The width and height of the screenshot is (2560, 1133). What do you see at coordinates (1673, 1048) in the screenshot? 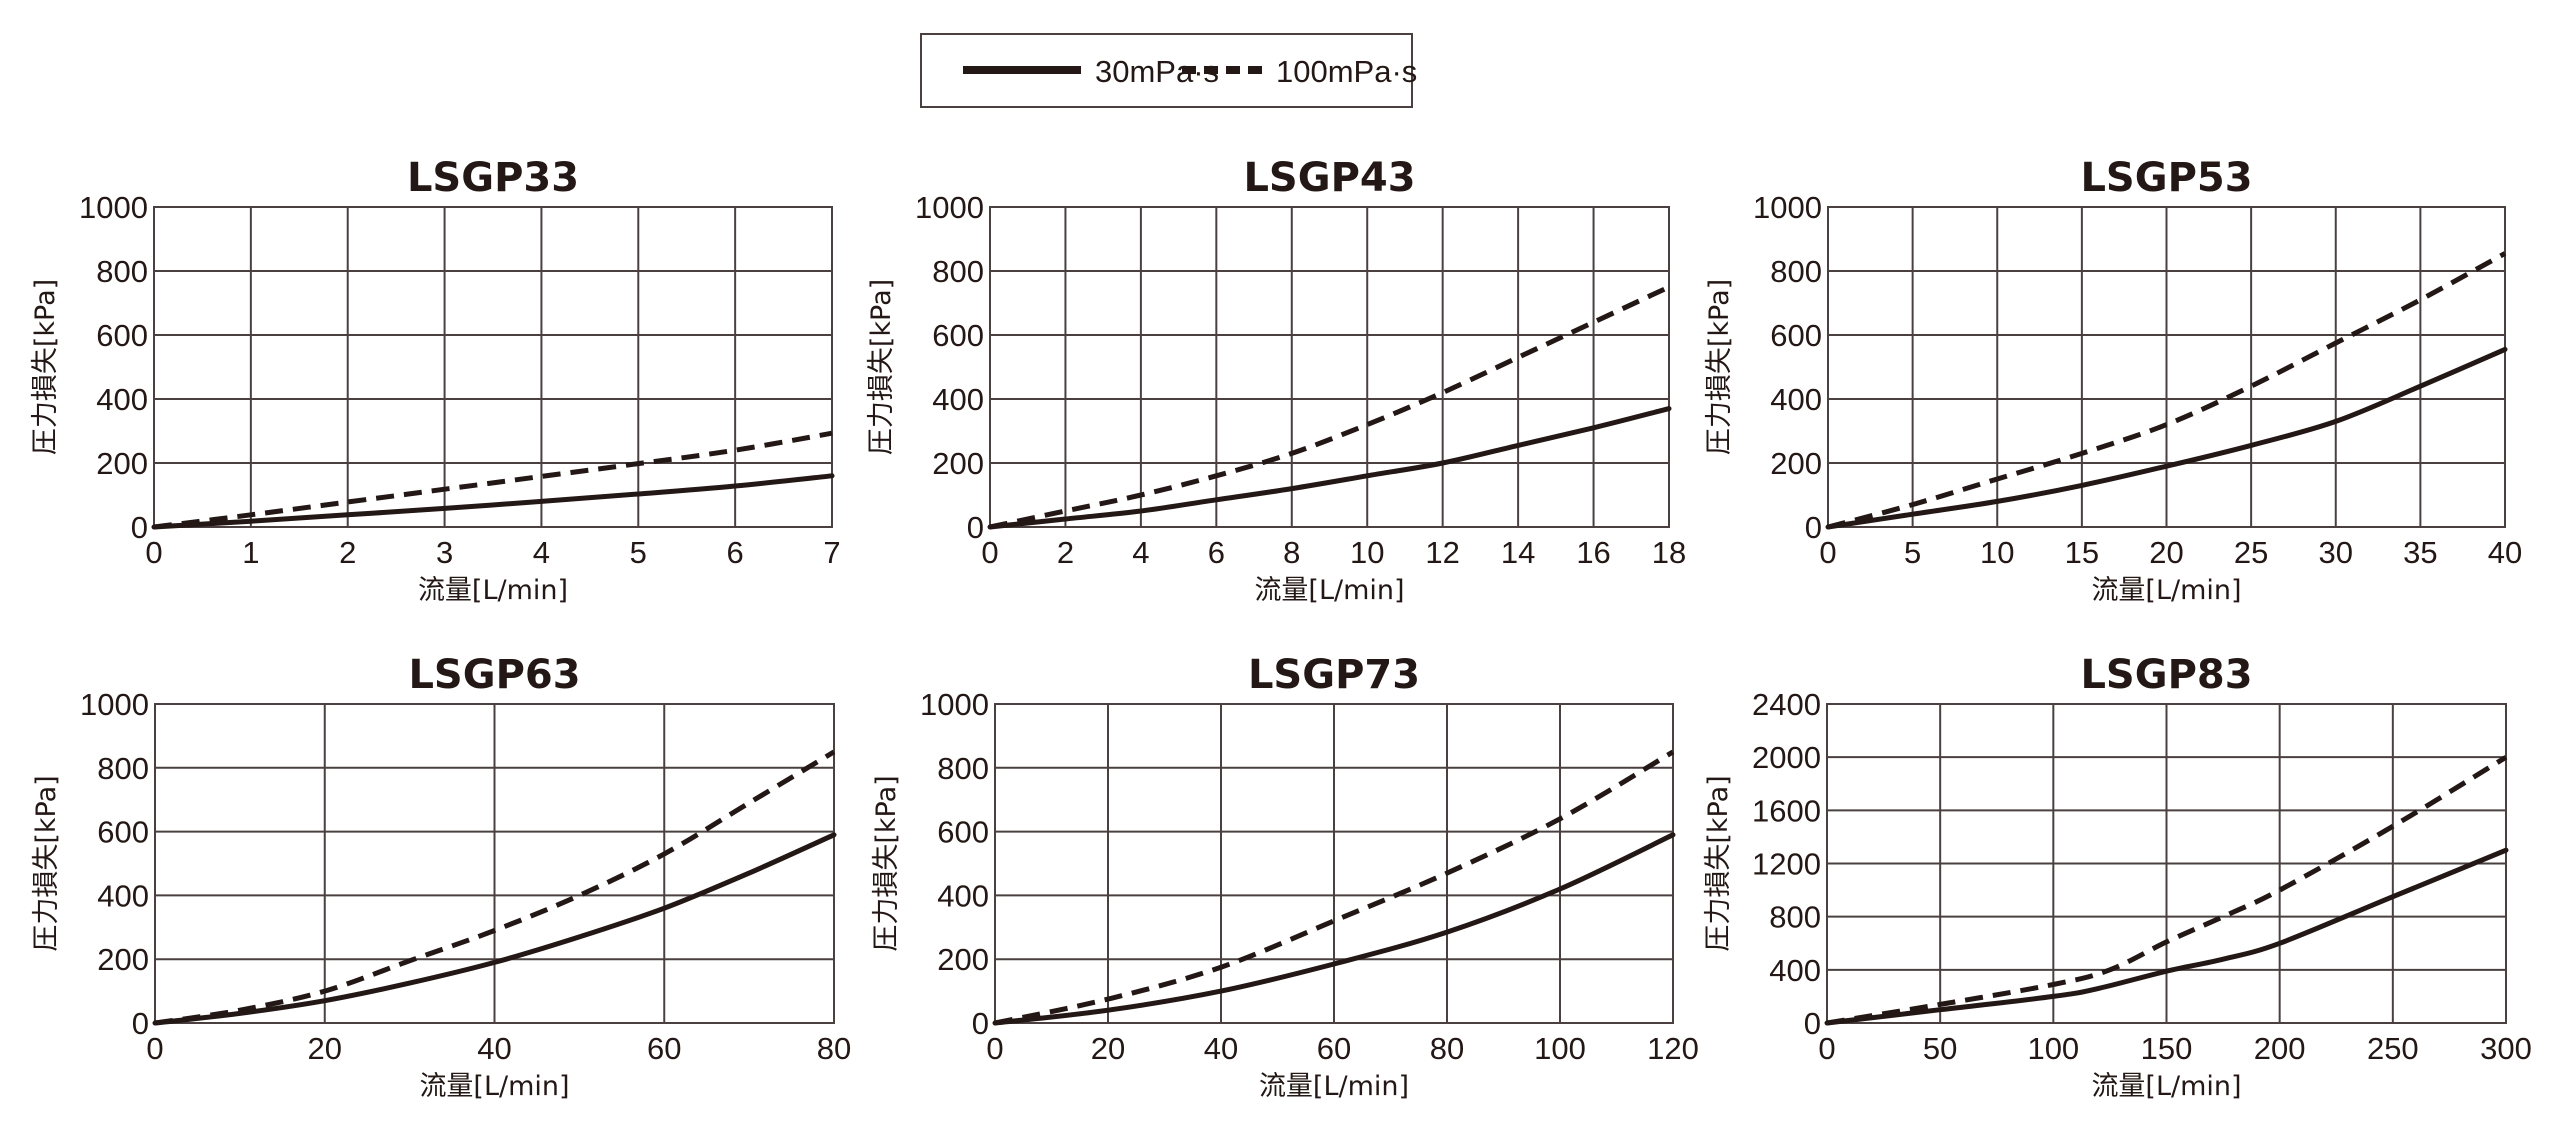
I see `x-tick-label: 120` at bounding box center [1673, 1048].